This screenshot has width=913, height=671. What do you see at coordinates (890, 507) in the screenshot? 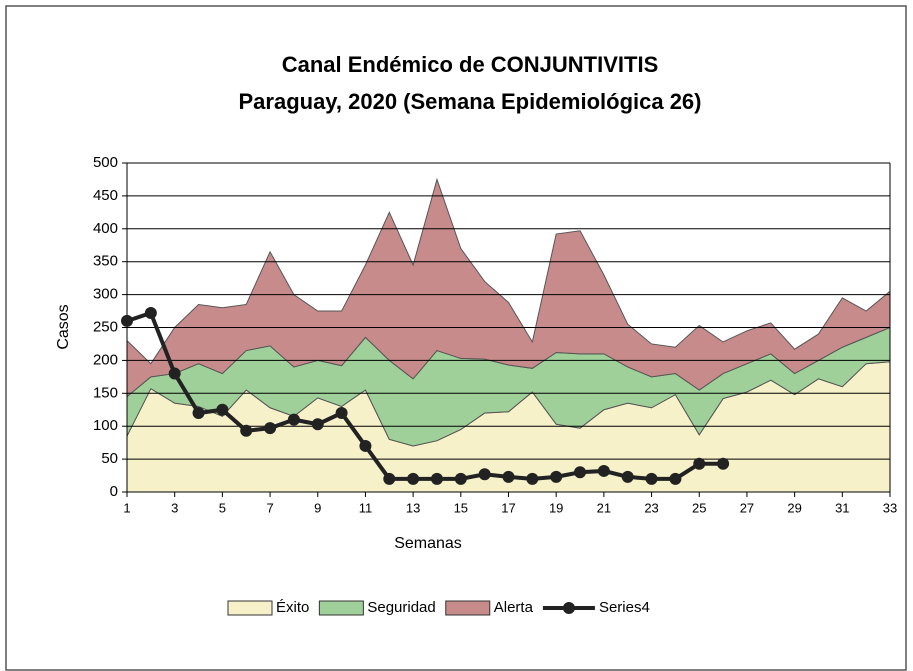
I see `x-tick-label: 33` at bounding box center [890, 507].